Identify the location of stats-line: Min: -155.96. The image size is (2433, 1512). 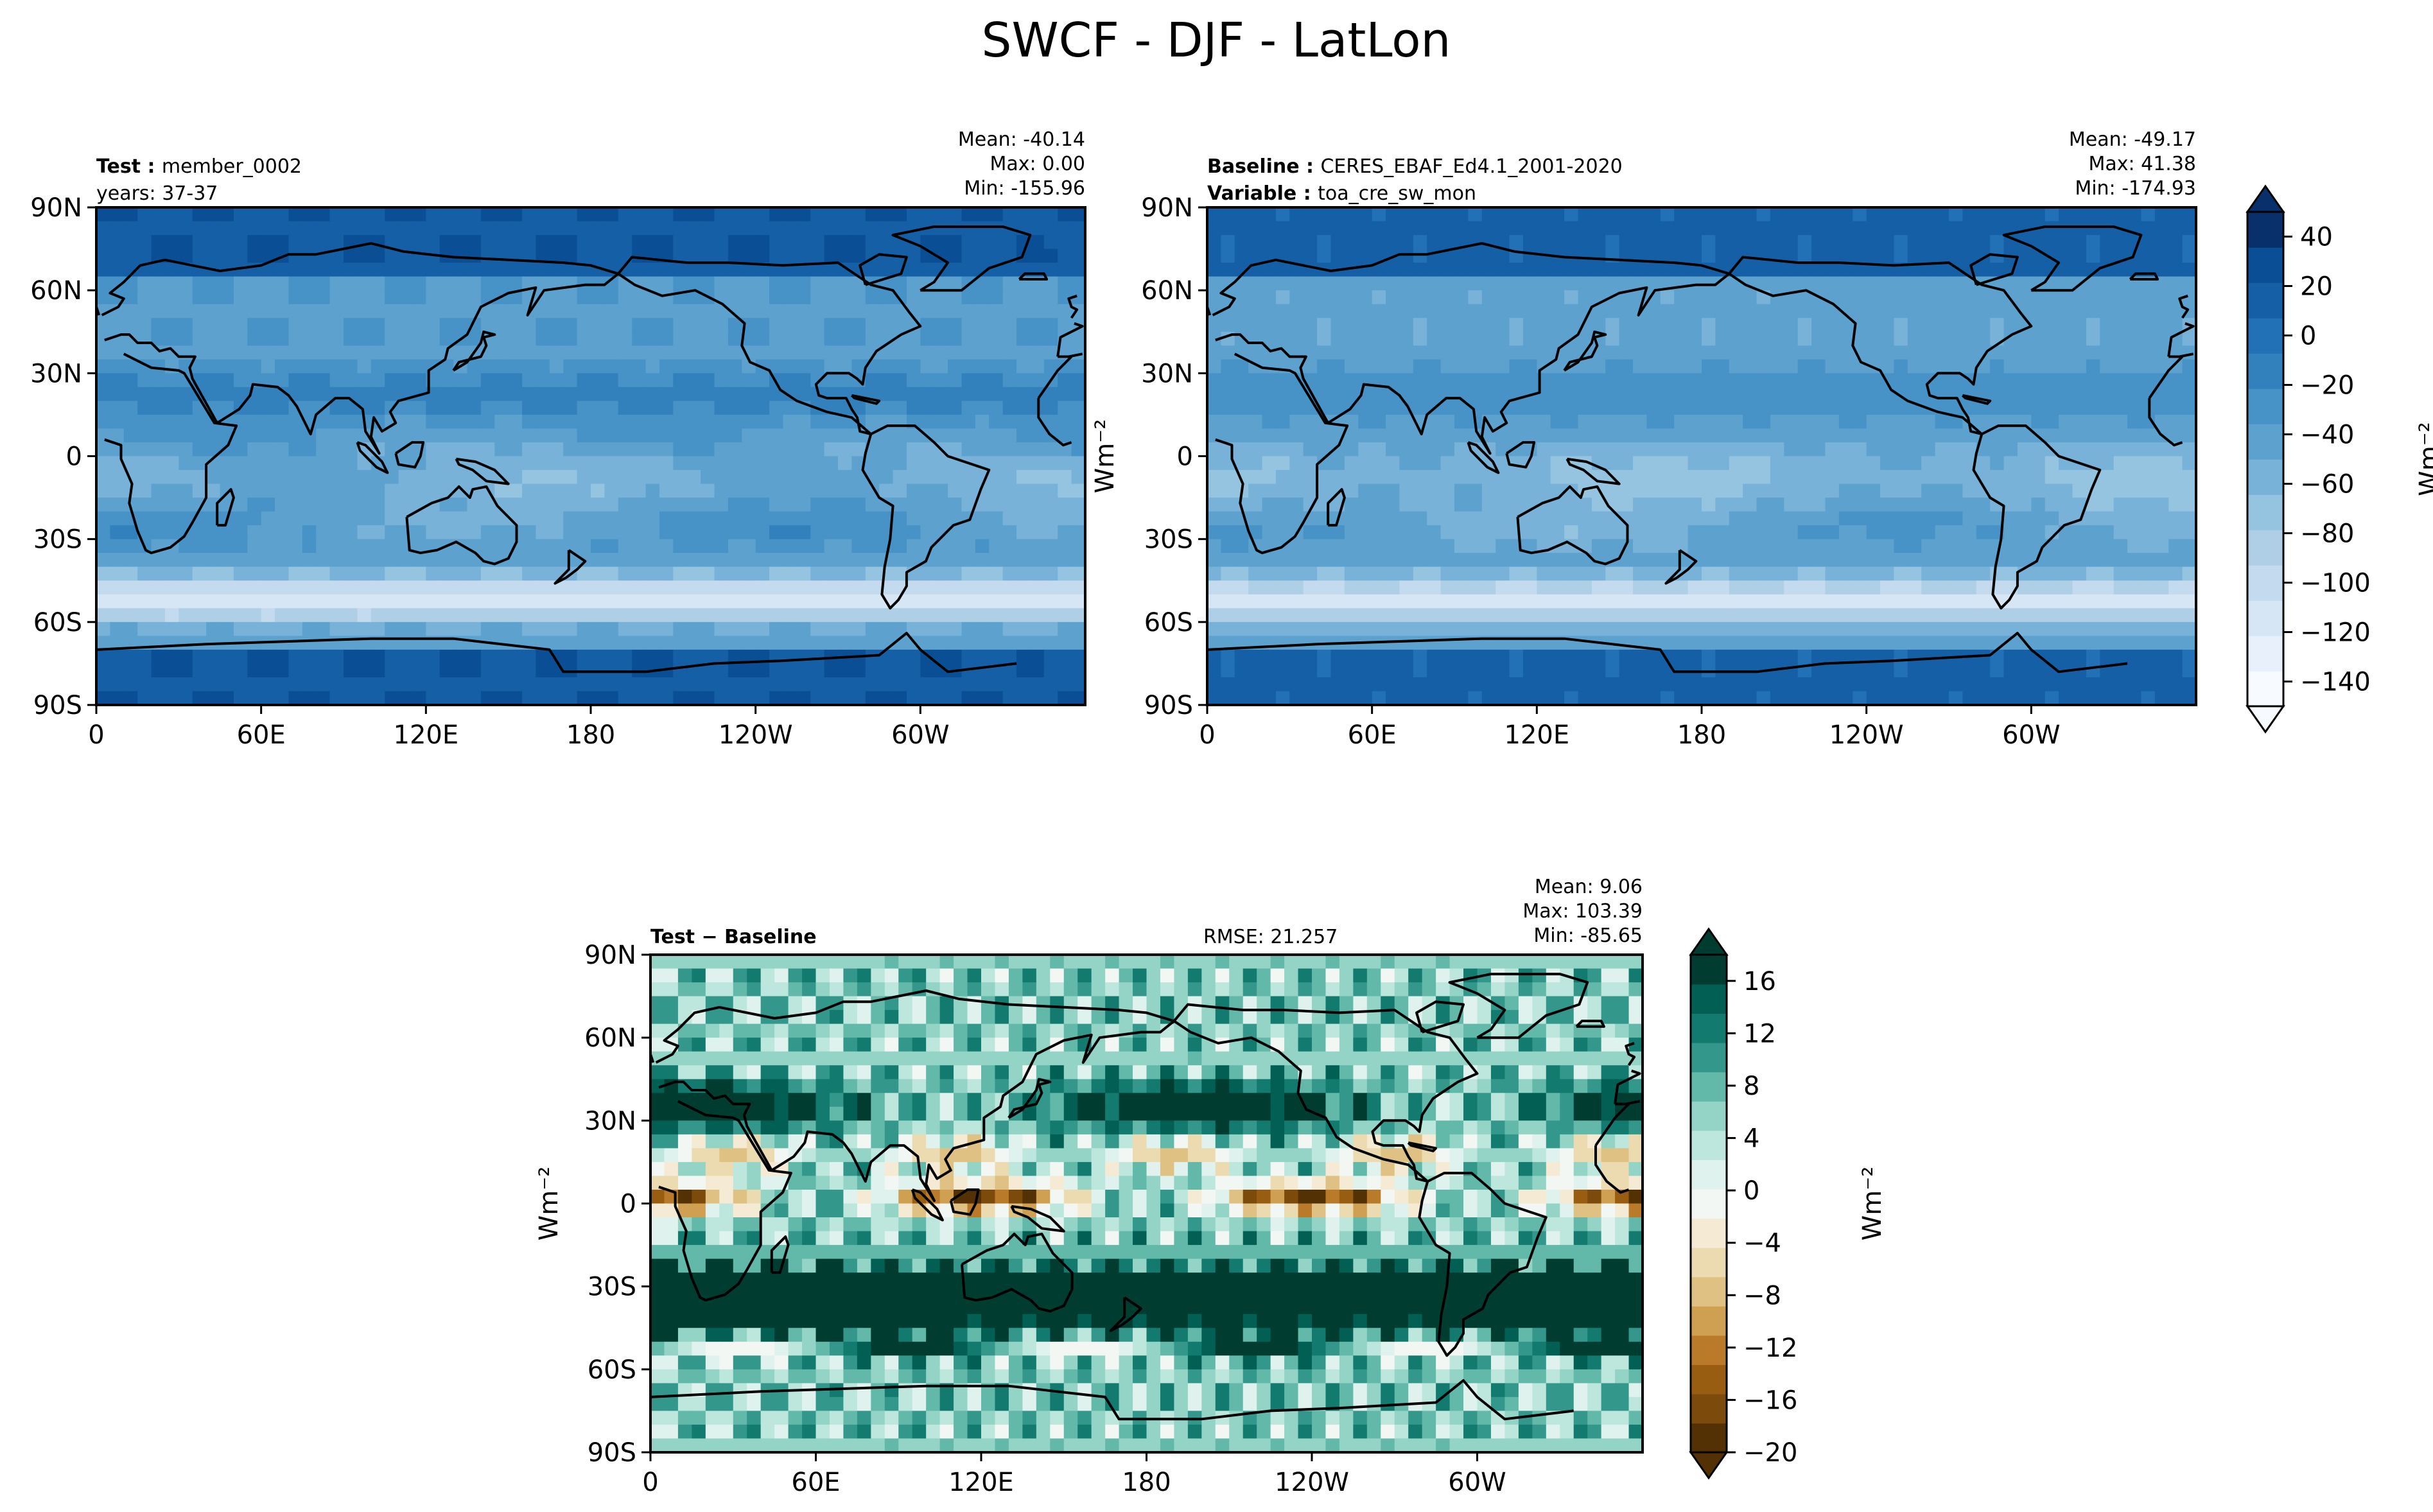
(1024, 188).